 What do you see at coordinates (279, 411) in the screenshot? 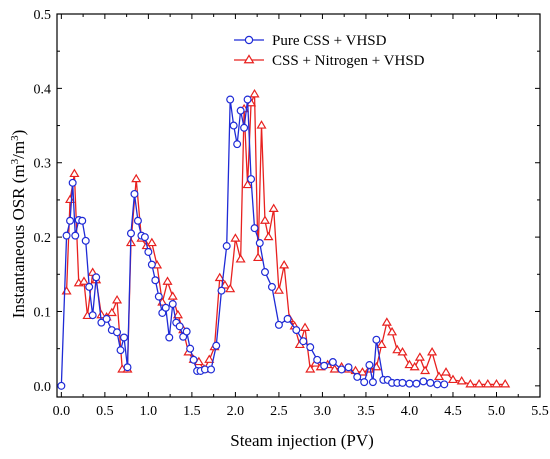
I see `x-tick-label: 2.5` at bounding box center [279, 411].